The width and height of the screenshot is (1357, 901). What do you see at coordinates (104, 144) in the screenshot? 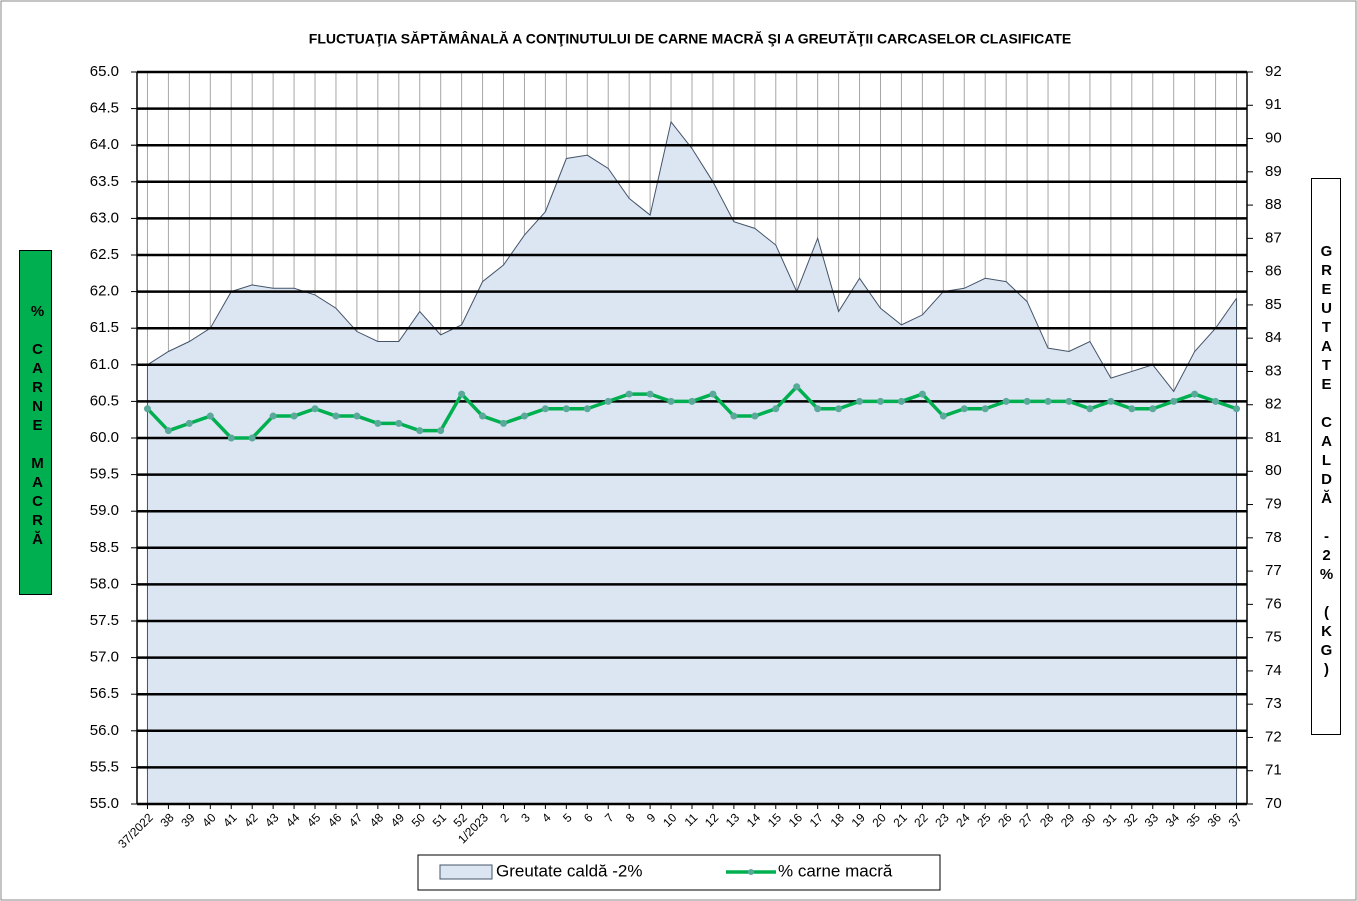
I see `y-tick-label: 64.0` at bounding box center [104, 144].